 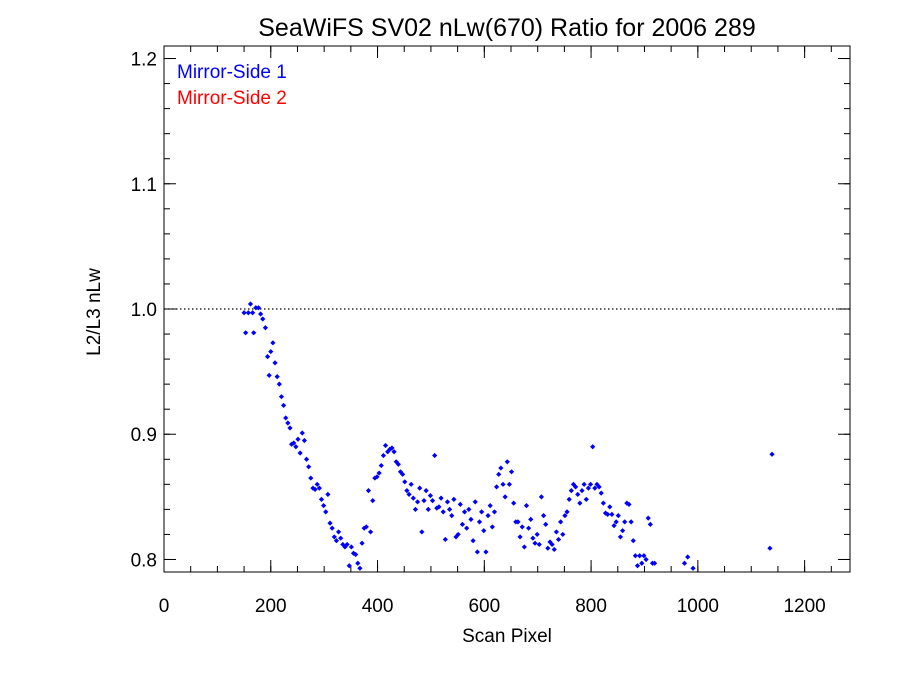 What do you see at coordinates (144, 185) in the screenshot?
I see `y-tick-label: 1.1` at bounding box center [144, 185].